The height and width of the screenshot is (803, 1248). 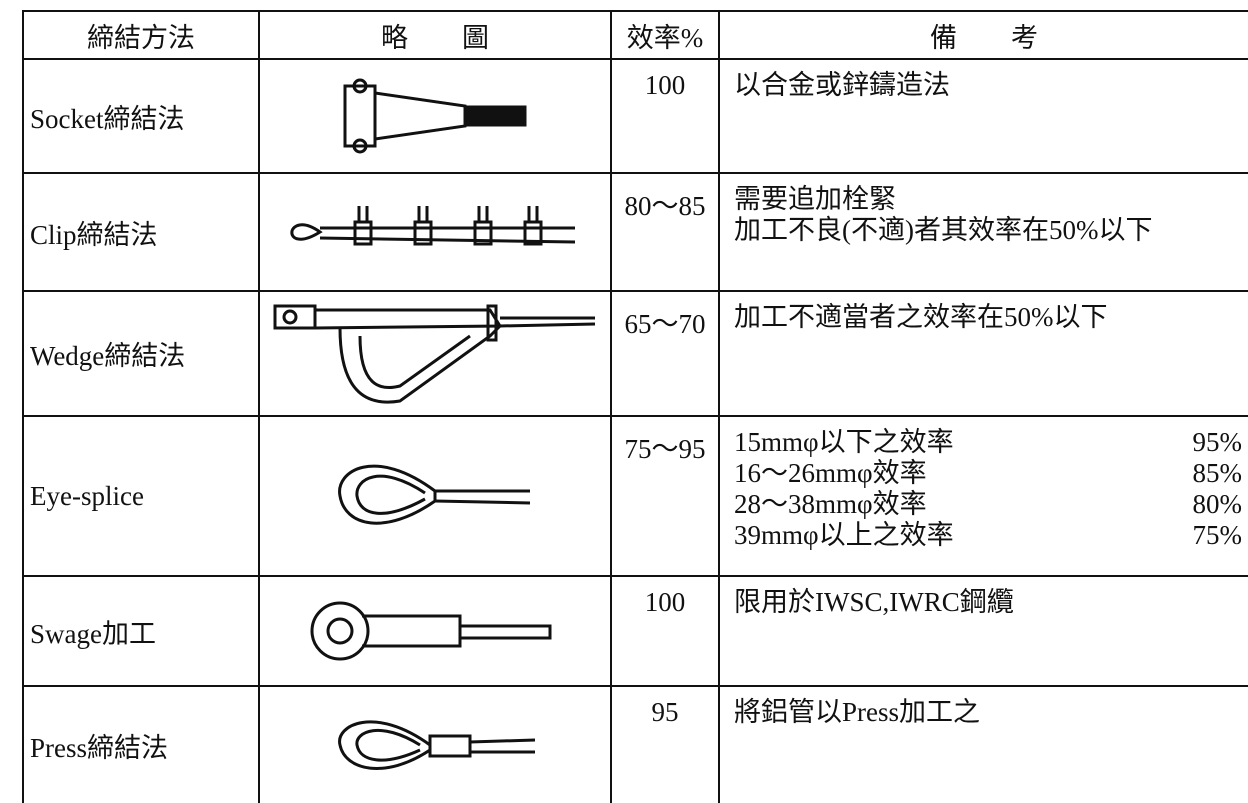 I want to click on swage-sketch, so click(x=431, y=631).